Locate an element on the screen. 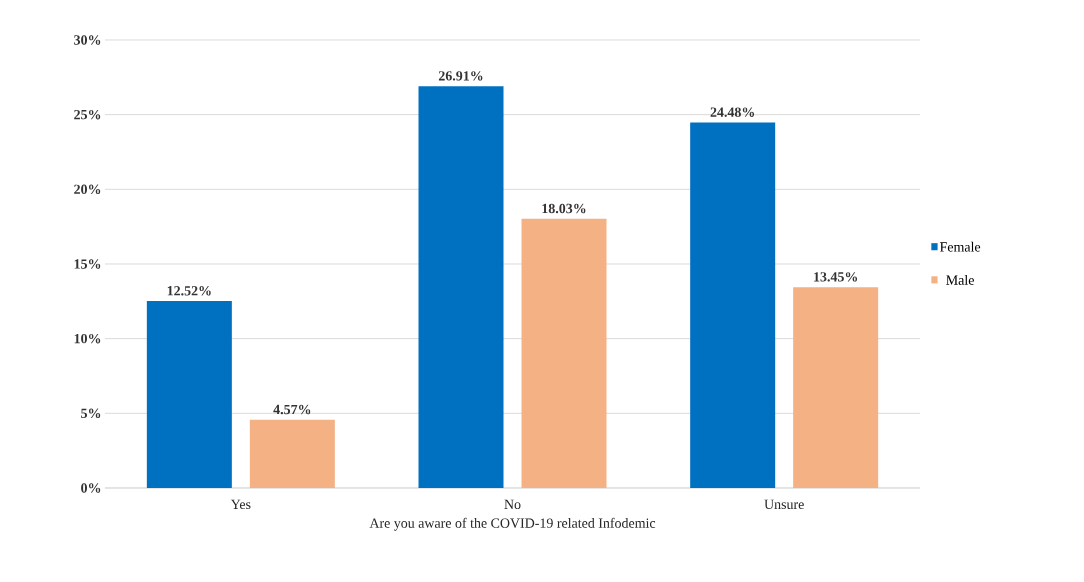 Image resolution: width=1084 pixels, height=582 pixels. x-axis-title: Are you aware of the COVID-19 related Infodemic is located at coordinates (512, 524).